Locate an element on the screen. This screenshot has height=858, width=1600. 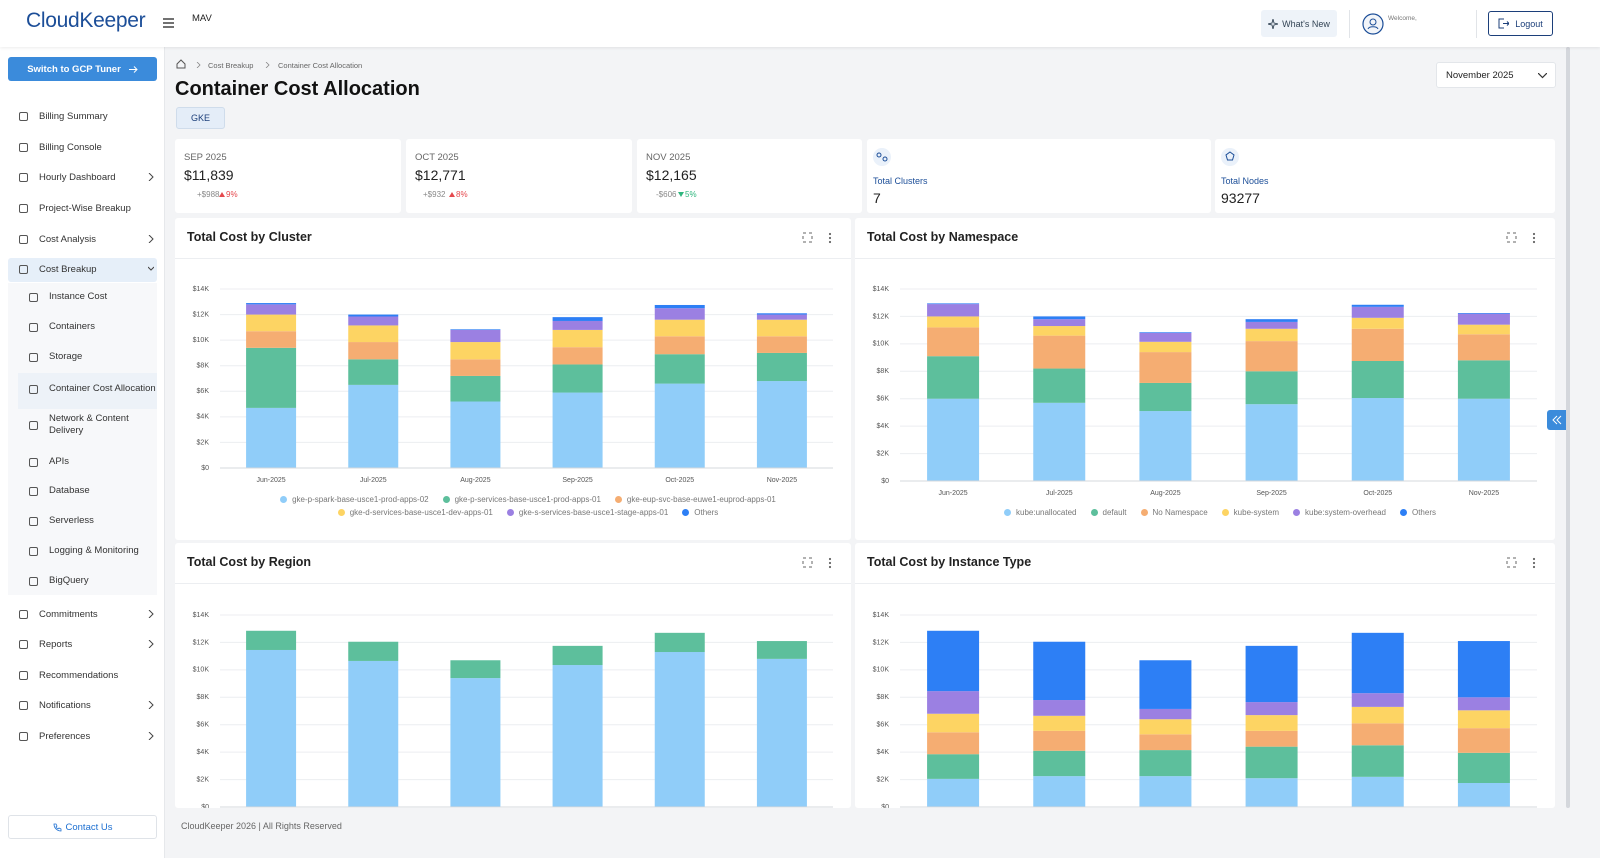
legend-item: No Namespace is located at coordinates (1174, 512).